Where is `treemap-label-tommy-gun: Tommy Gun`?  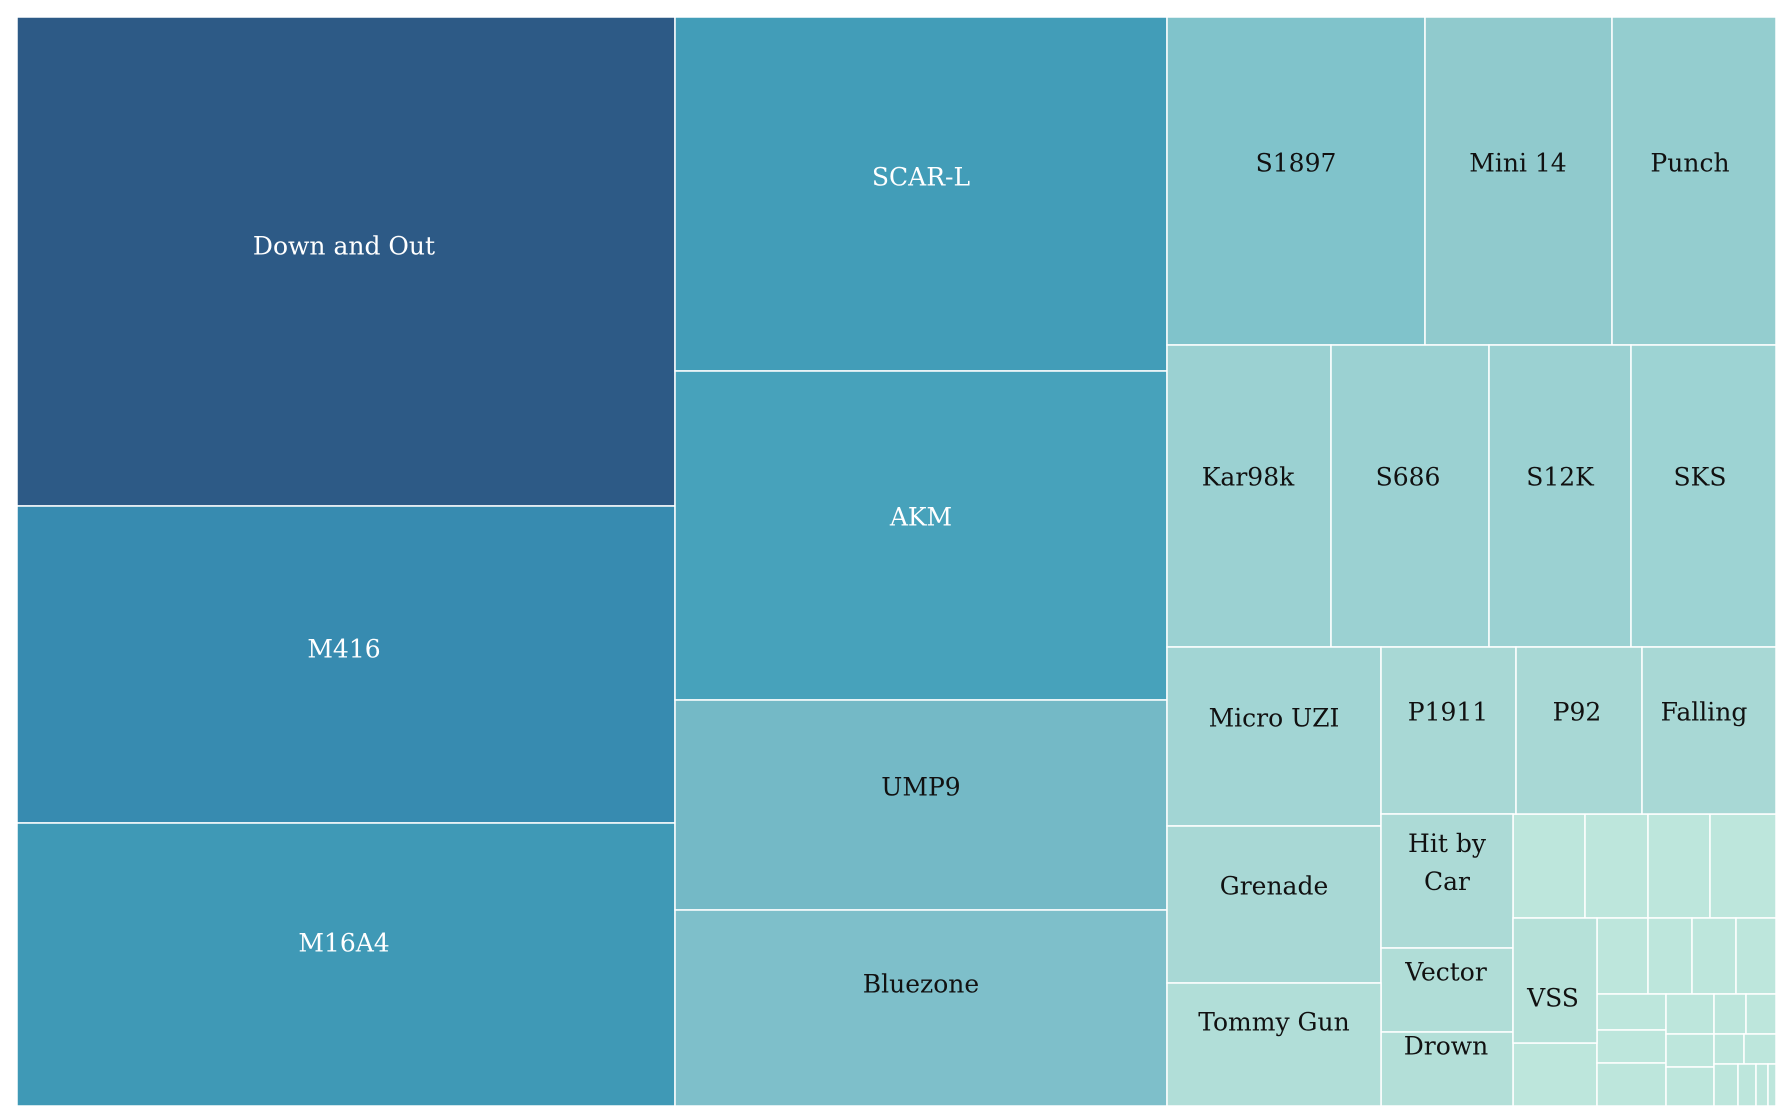
treemap-label-tommy-gun: Tommy Gun is located at coordinates (1273, 1022).